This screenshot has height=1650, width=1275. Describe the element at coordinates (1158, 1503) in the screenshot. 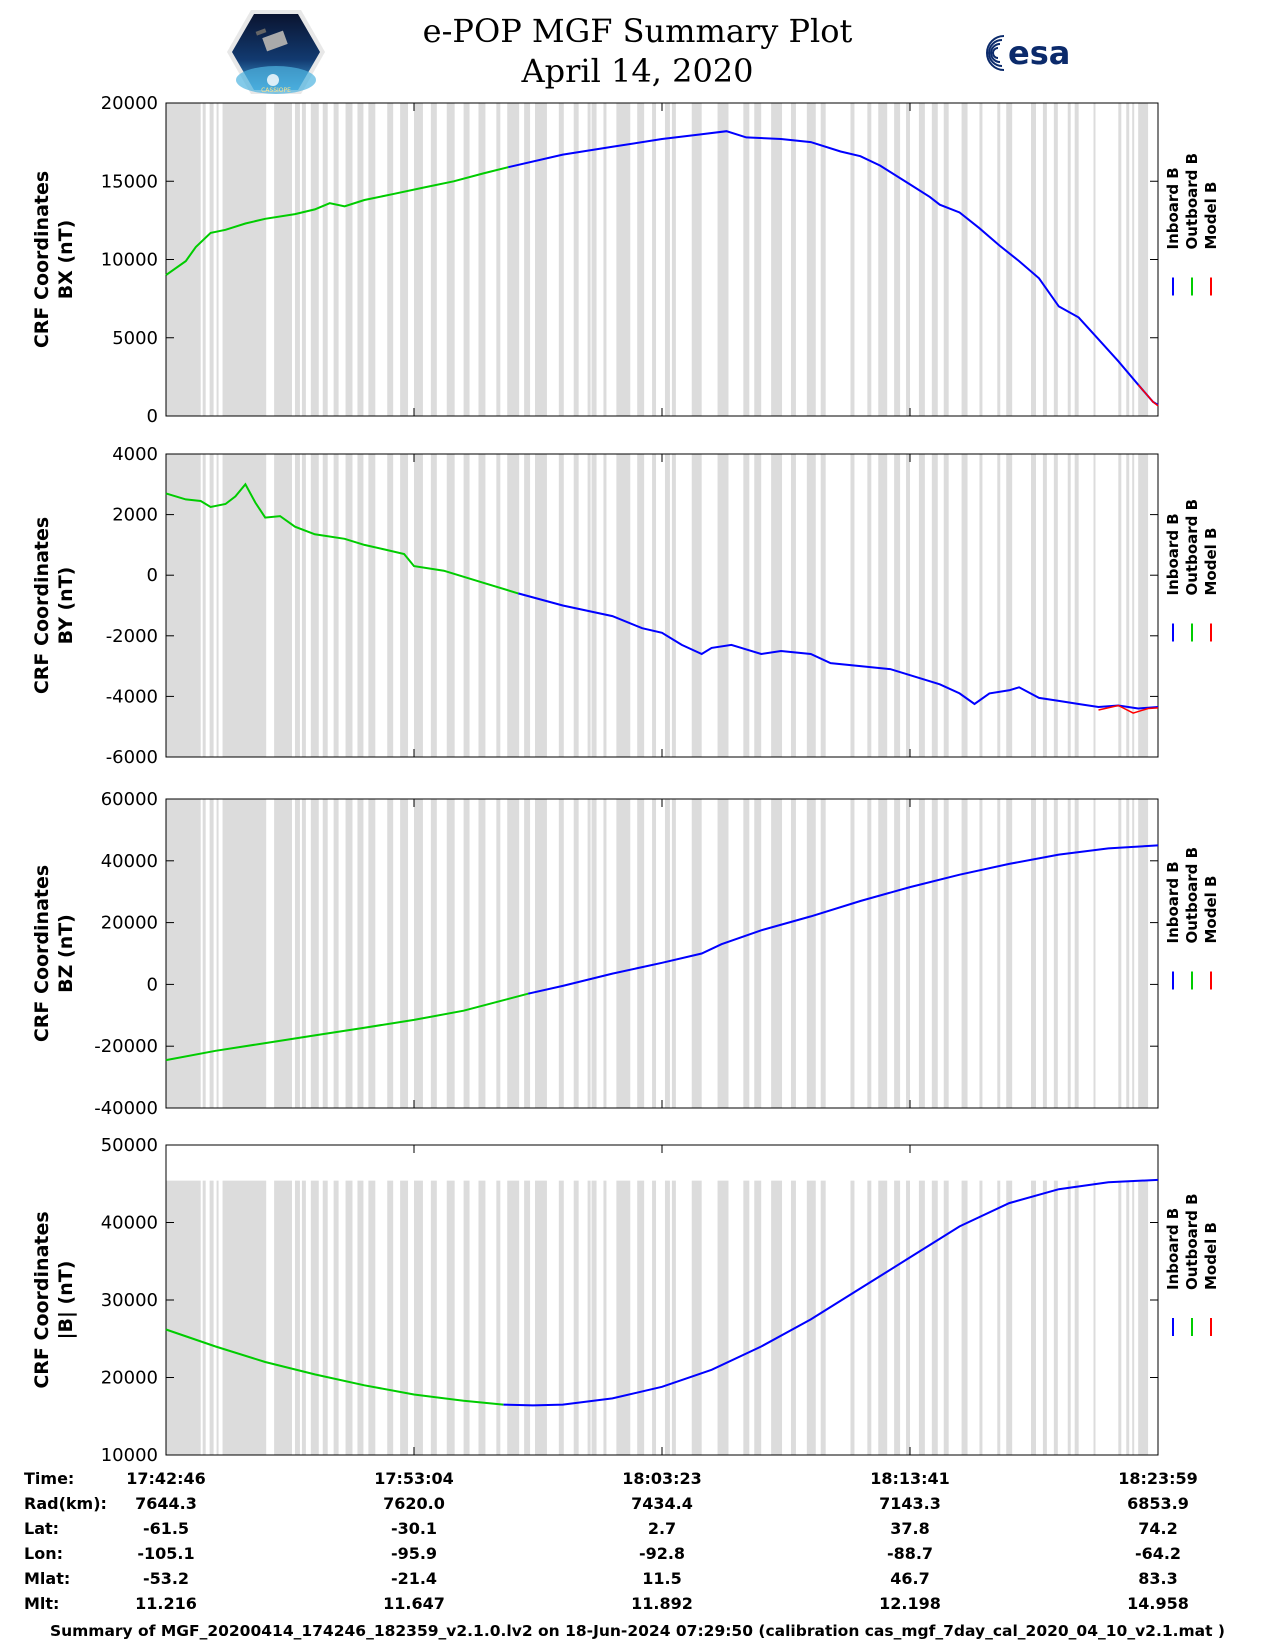

I see `ephemeris-cell: 6853.9` at that location.